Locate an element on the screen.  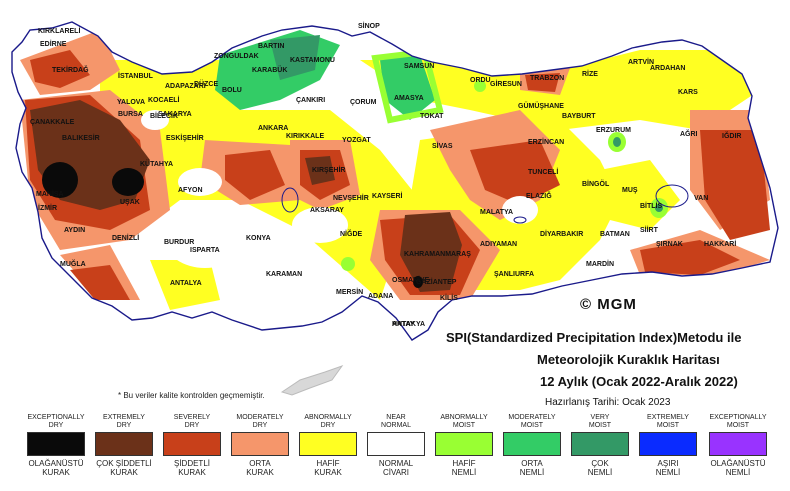
city-label: AFYON is located at coordinates (190, 190).